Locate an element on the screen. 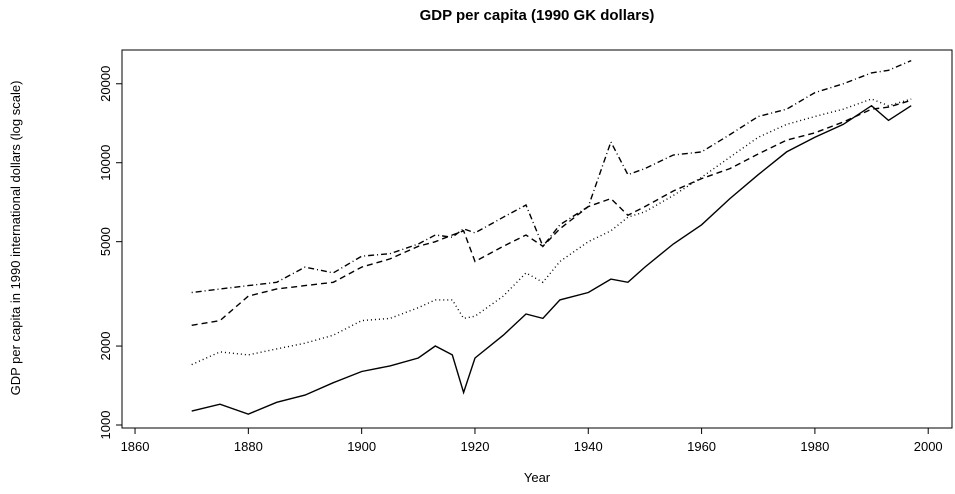  y-tick-label: 10000 is located at coordinates (105, 163).